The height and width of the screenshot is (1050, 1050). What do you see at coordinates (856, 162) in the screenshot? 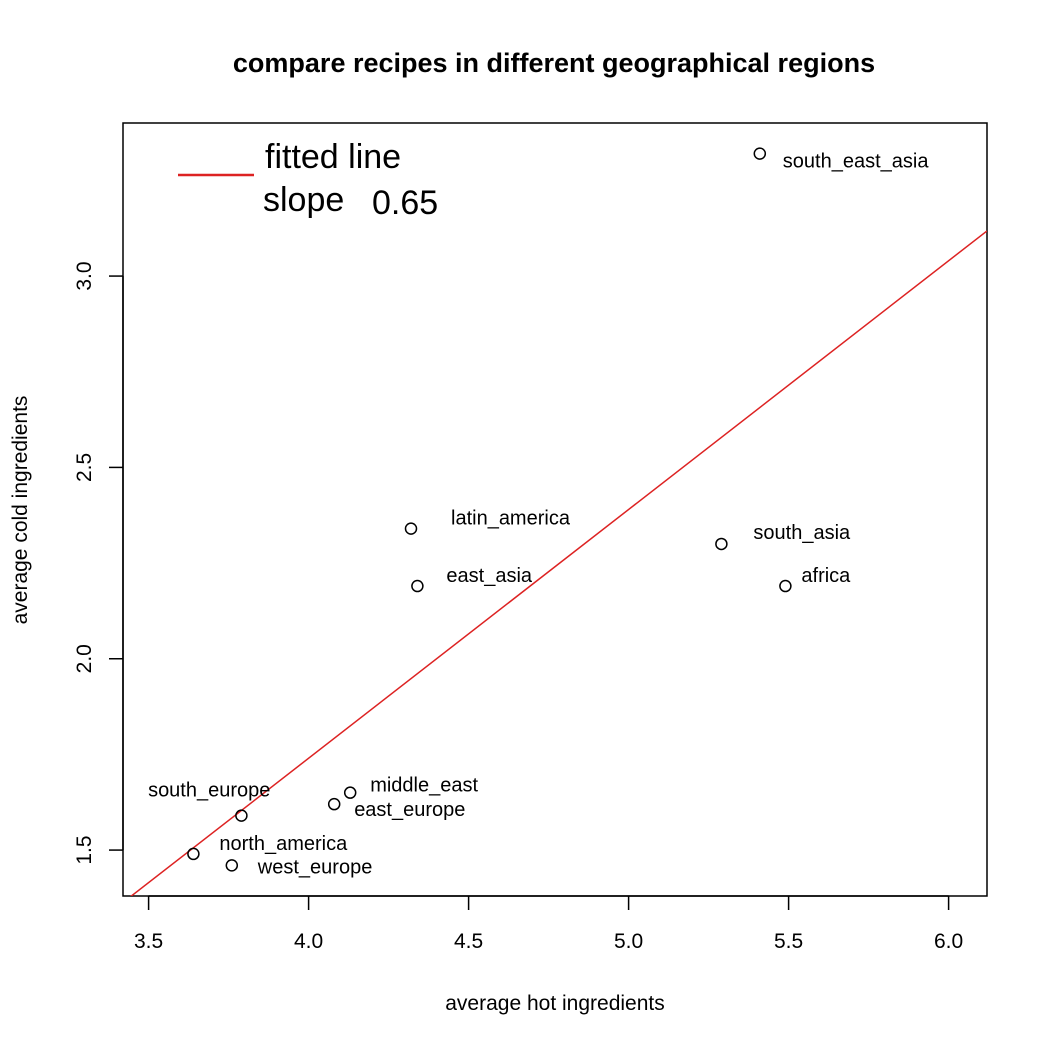
I see `point-label-south_east_asia: south_east_asia` at bounding box center [856, 162].